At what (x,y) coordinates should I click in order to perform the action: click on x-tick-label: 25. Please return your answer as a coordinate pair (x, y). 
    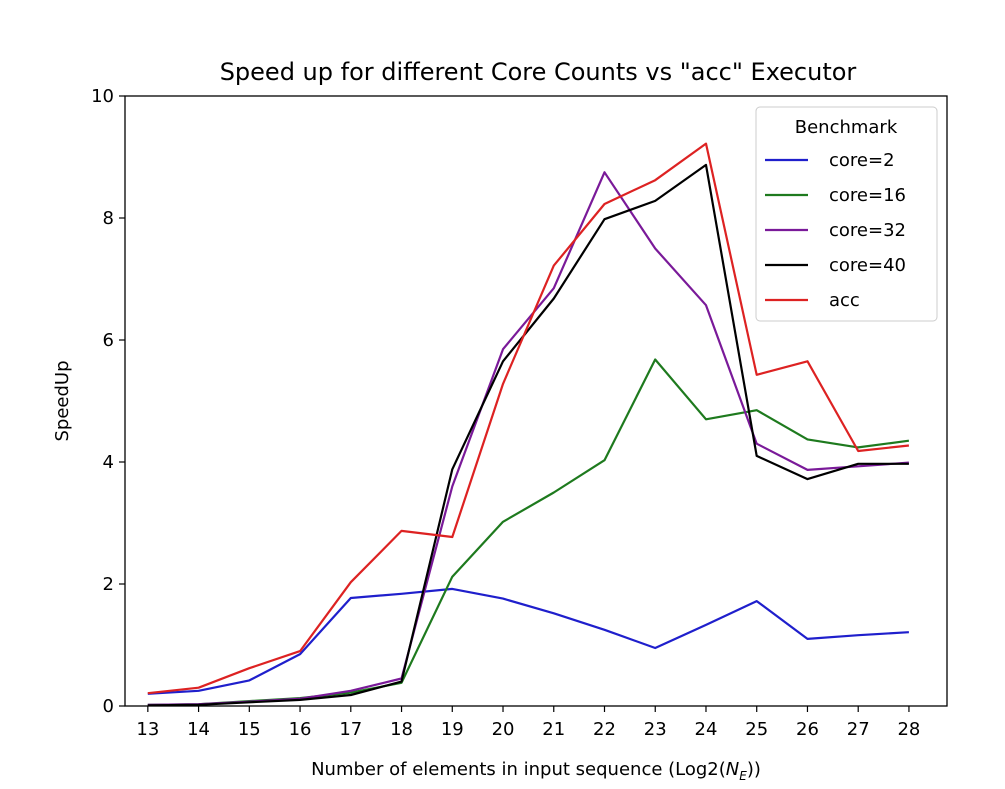
    Looking at the image, I should click on (756, 729).